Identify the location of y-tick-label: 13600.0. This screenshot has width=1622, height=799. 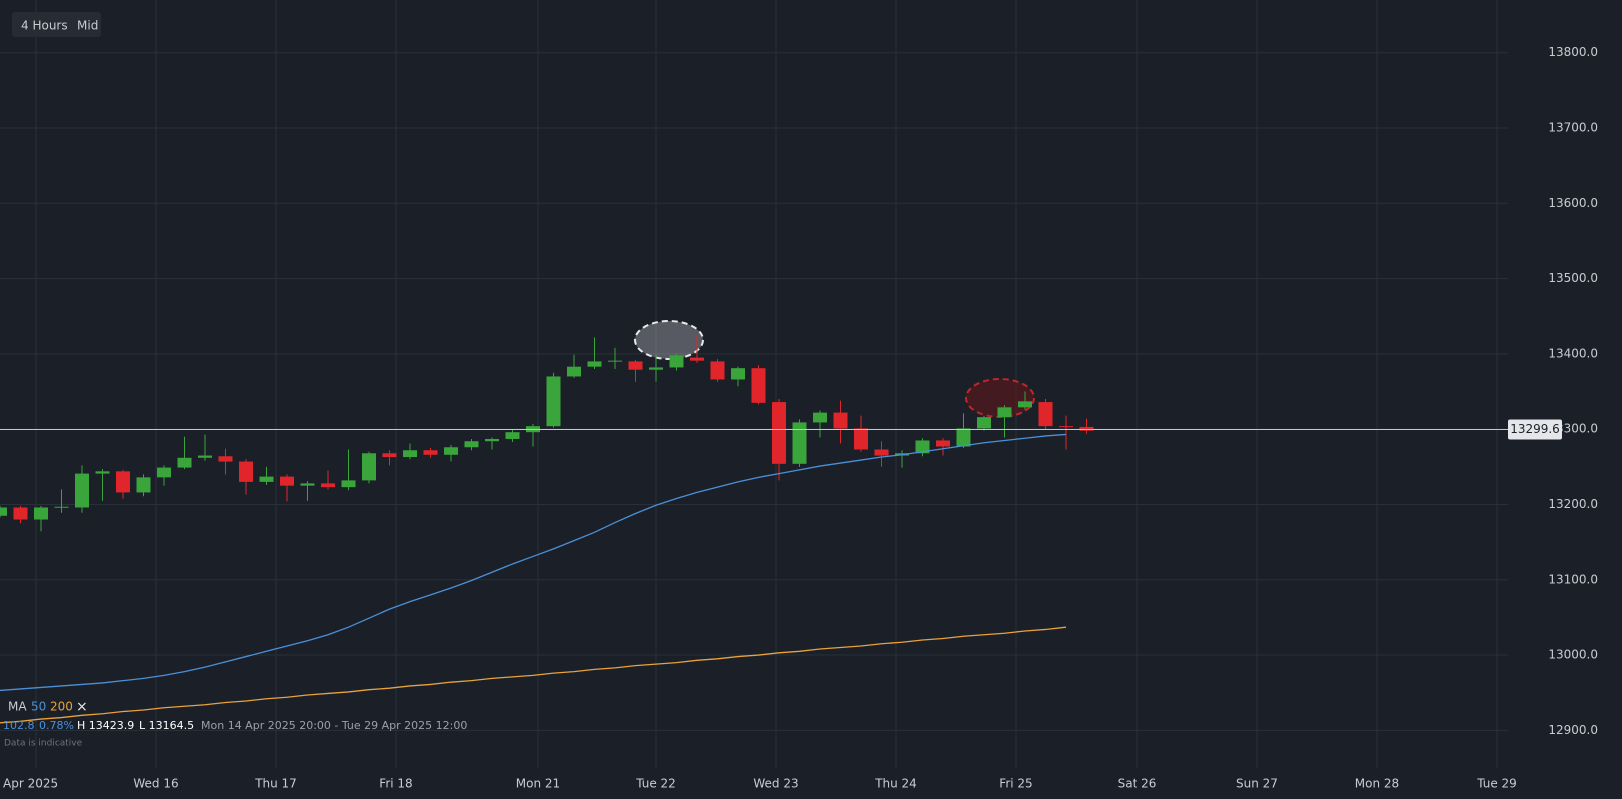
(1573, 203).